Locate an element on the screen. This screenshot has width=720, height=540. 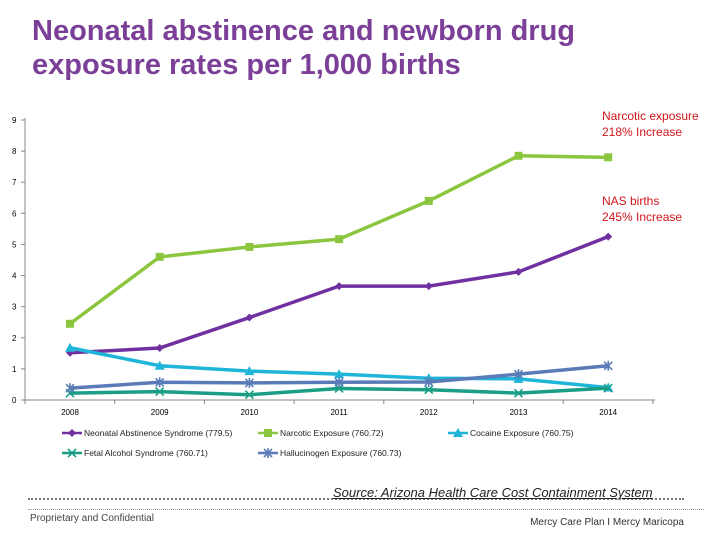
x-tick-label: 2010 is located at coordinates (250, 412).